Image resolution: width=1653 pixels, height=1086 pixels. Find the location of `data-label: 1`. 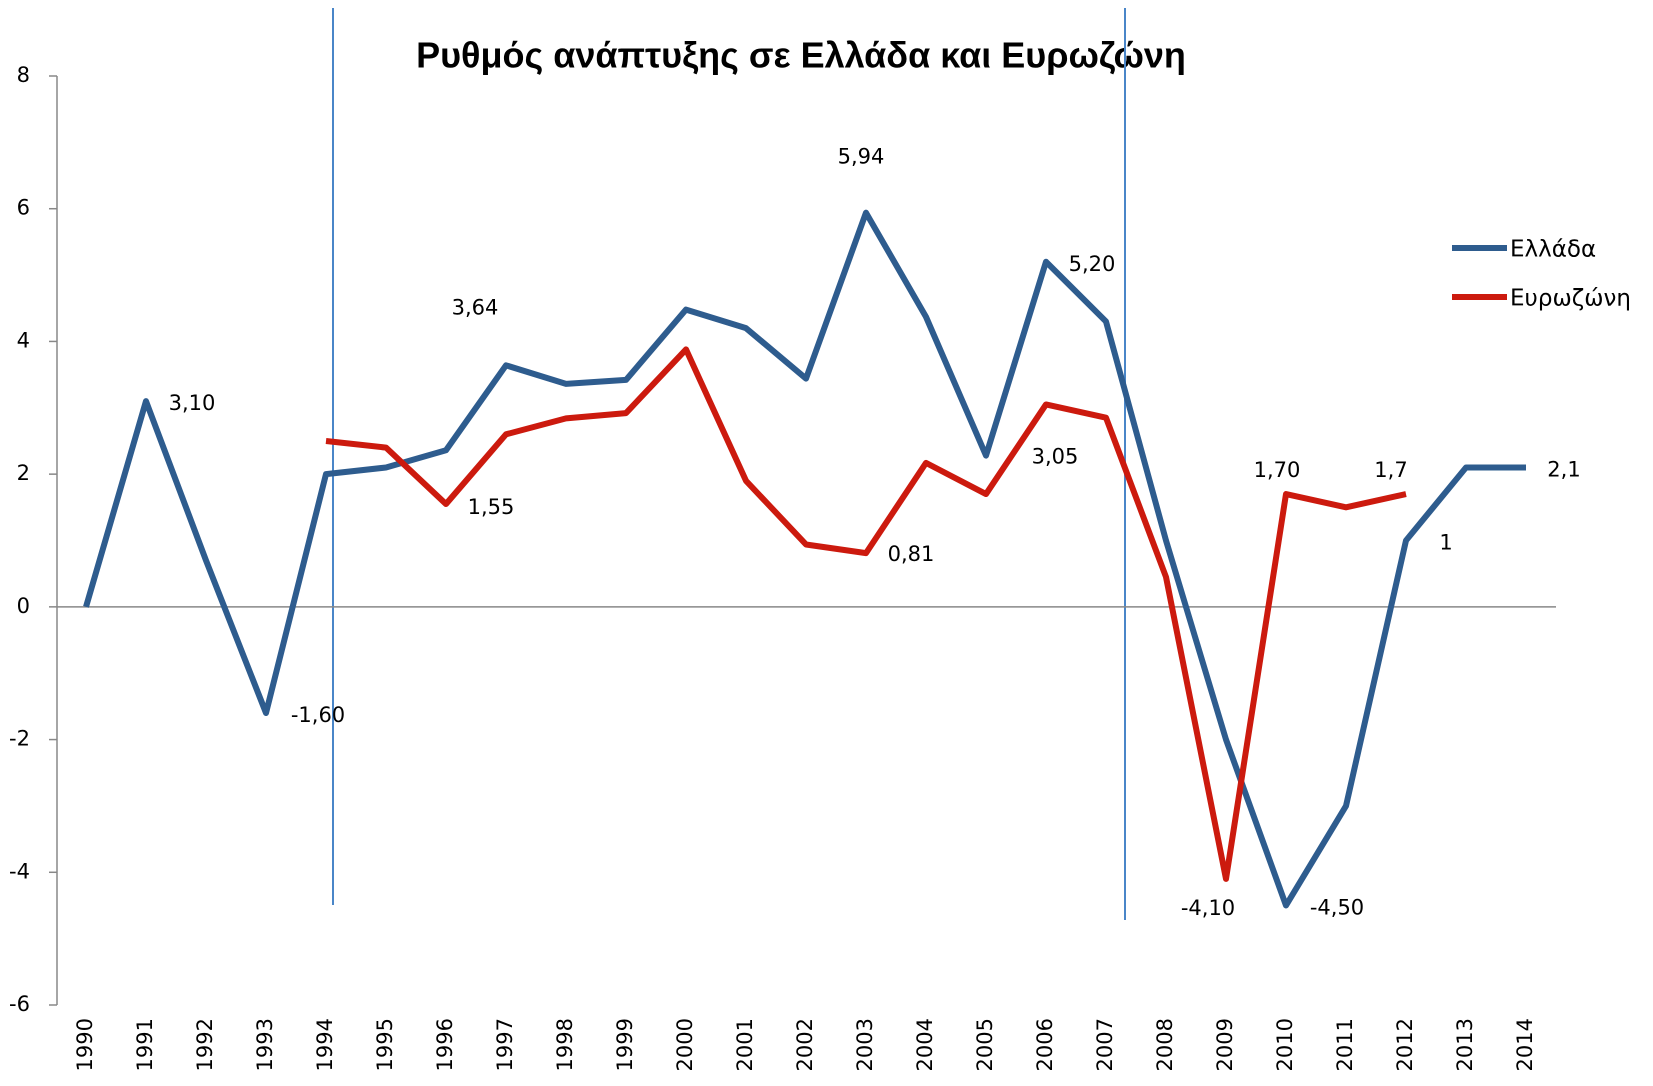

data-label: 1 is located at coordinates (1445, 543).